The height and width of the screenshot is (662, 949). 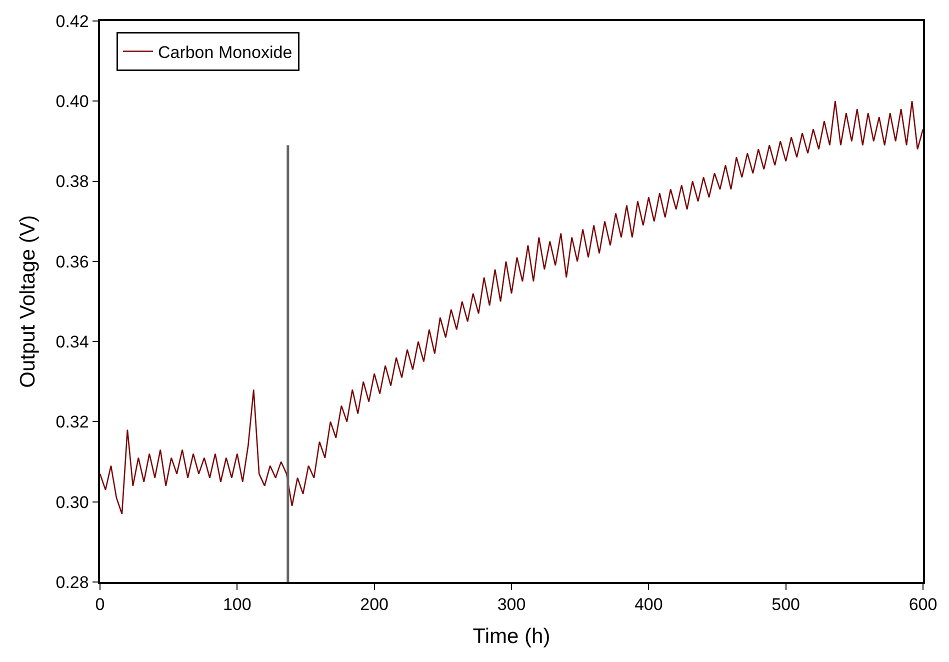 What do you see at coordinates (786, 604) in the screenshot?
I see `x-tick-label: 500` at bounding box center [786, 604].